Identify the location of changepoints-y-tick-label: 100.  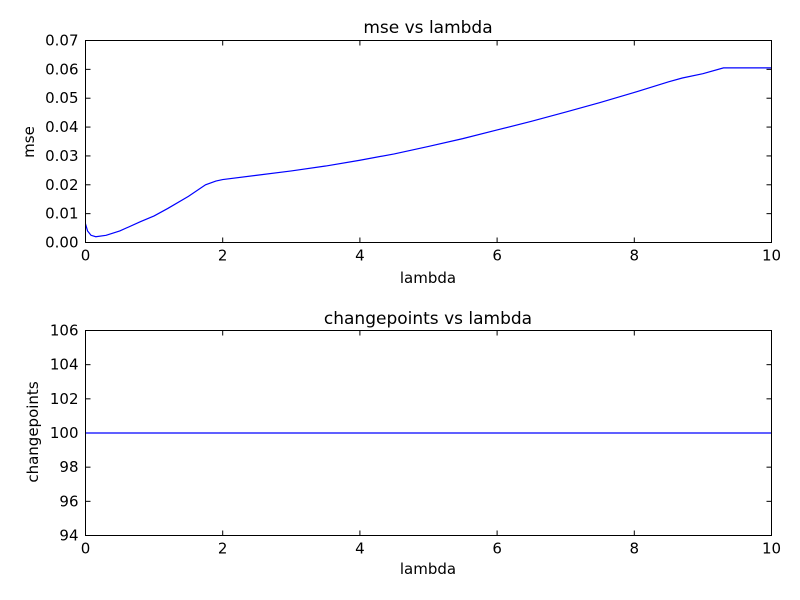
(64, 433).